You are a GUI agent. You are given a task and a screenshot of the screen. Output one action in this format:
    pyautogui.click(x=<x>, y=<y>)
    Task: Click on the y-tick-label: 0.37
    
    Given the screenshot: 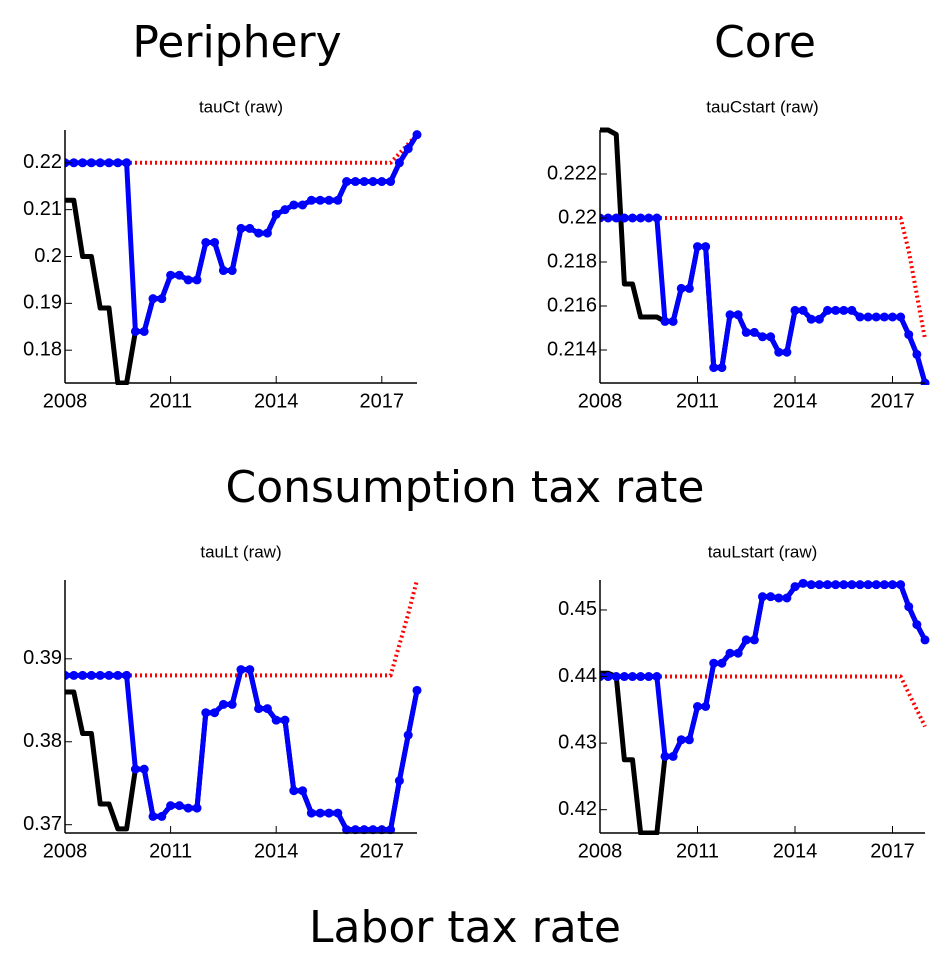 What is the action you would take?
    pyautogui.click(x=42, y=824)
    